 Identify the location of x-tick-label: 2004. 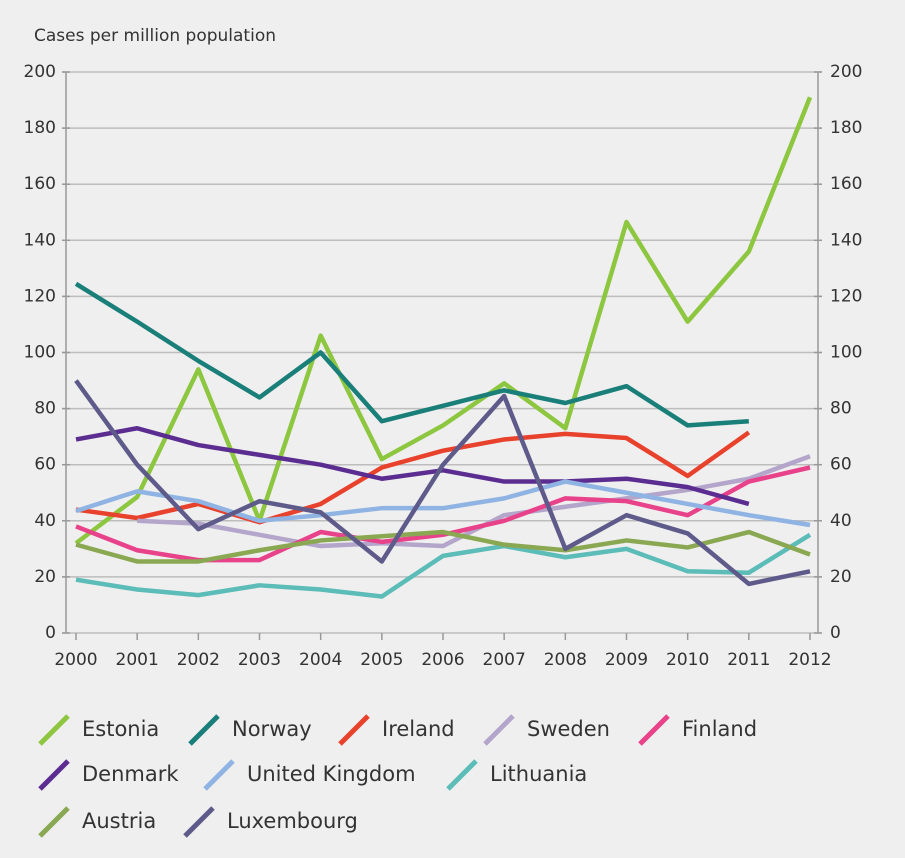
(320, 660).